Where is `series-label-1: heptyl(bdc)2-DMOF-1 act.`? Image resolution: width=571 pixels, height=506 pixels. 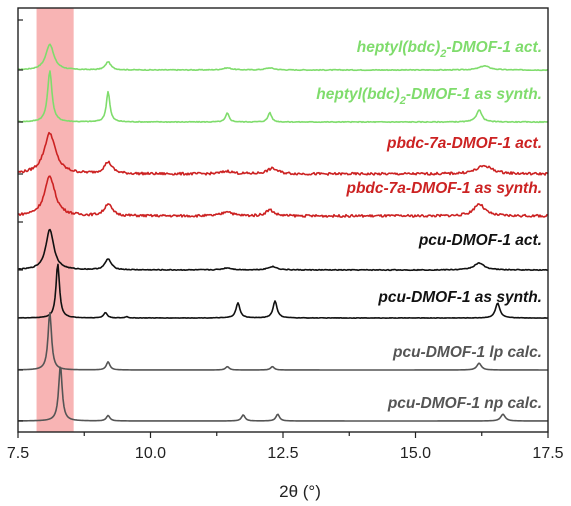 series-label-1: heptyl(bdc)2-DMOF-1 act. is located at coordinates (449, 49).